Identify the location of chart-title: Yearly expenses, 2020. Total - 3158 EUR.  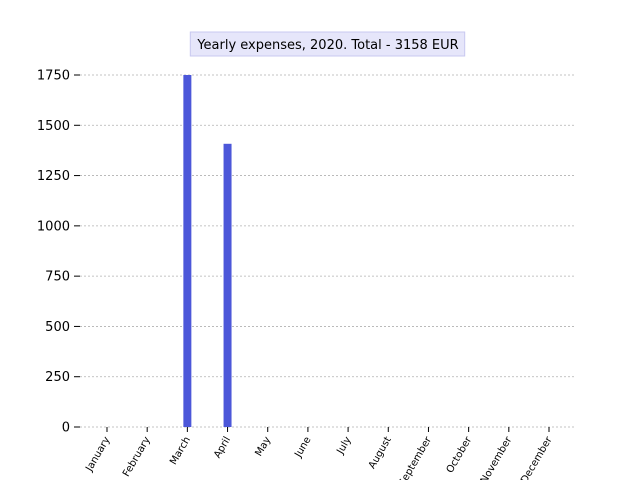
(327, 45).